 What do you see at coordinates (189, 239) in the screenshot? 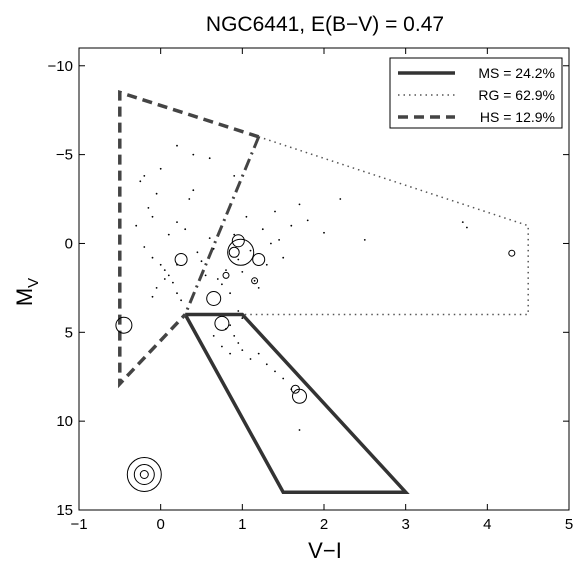
I see `region-hs-boundary` at bounding box center [189, 239].